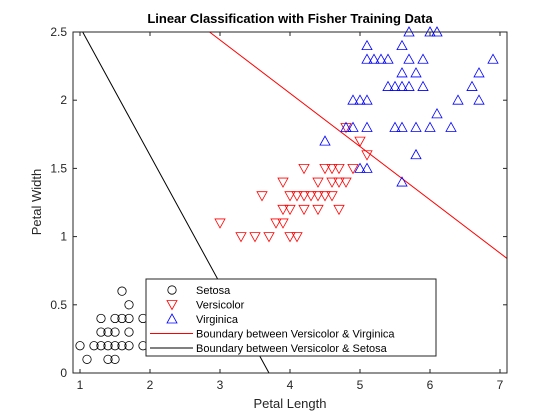 This screenshot has width=560, height=420. Describe the element at coordinates (172, 290) in the screenshot. I see `legend-marker-setosa` at that location.